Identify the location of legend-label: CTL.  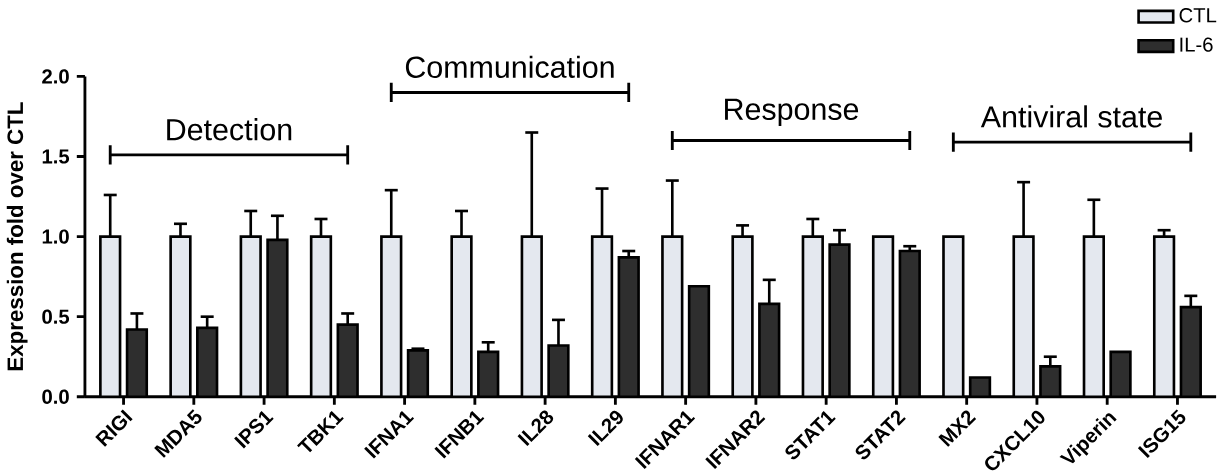
(1198, 15).